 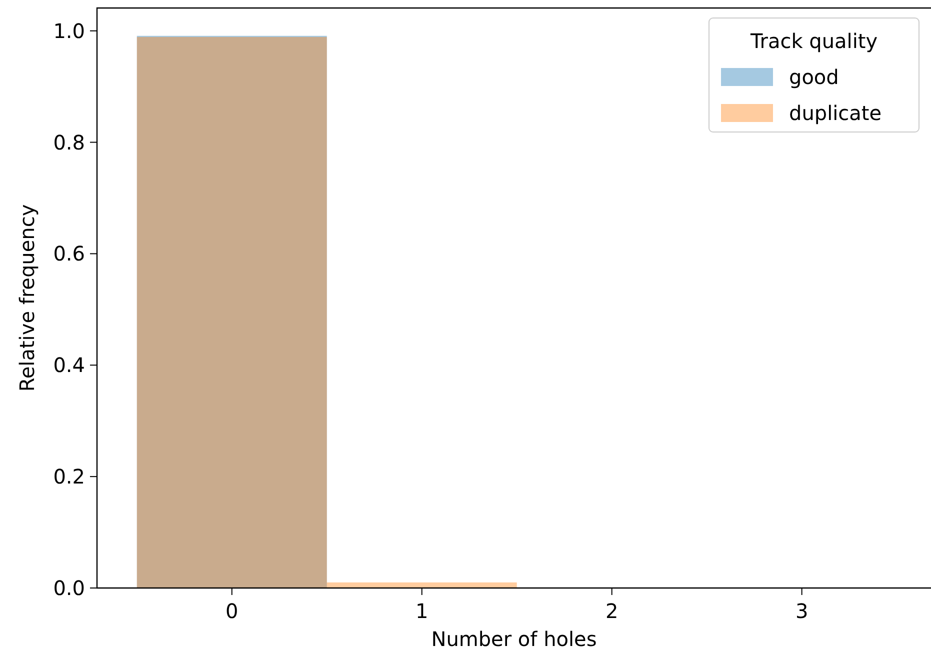 What do you see at coordinates (514, 639) in the screenshot?
I see `x-axis-title: Number of holes` at bounding box center [514, 639].